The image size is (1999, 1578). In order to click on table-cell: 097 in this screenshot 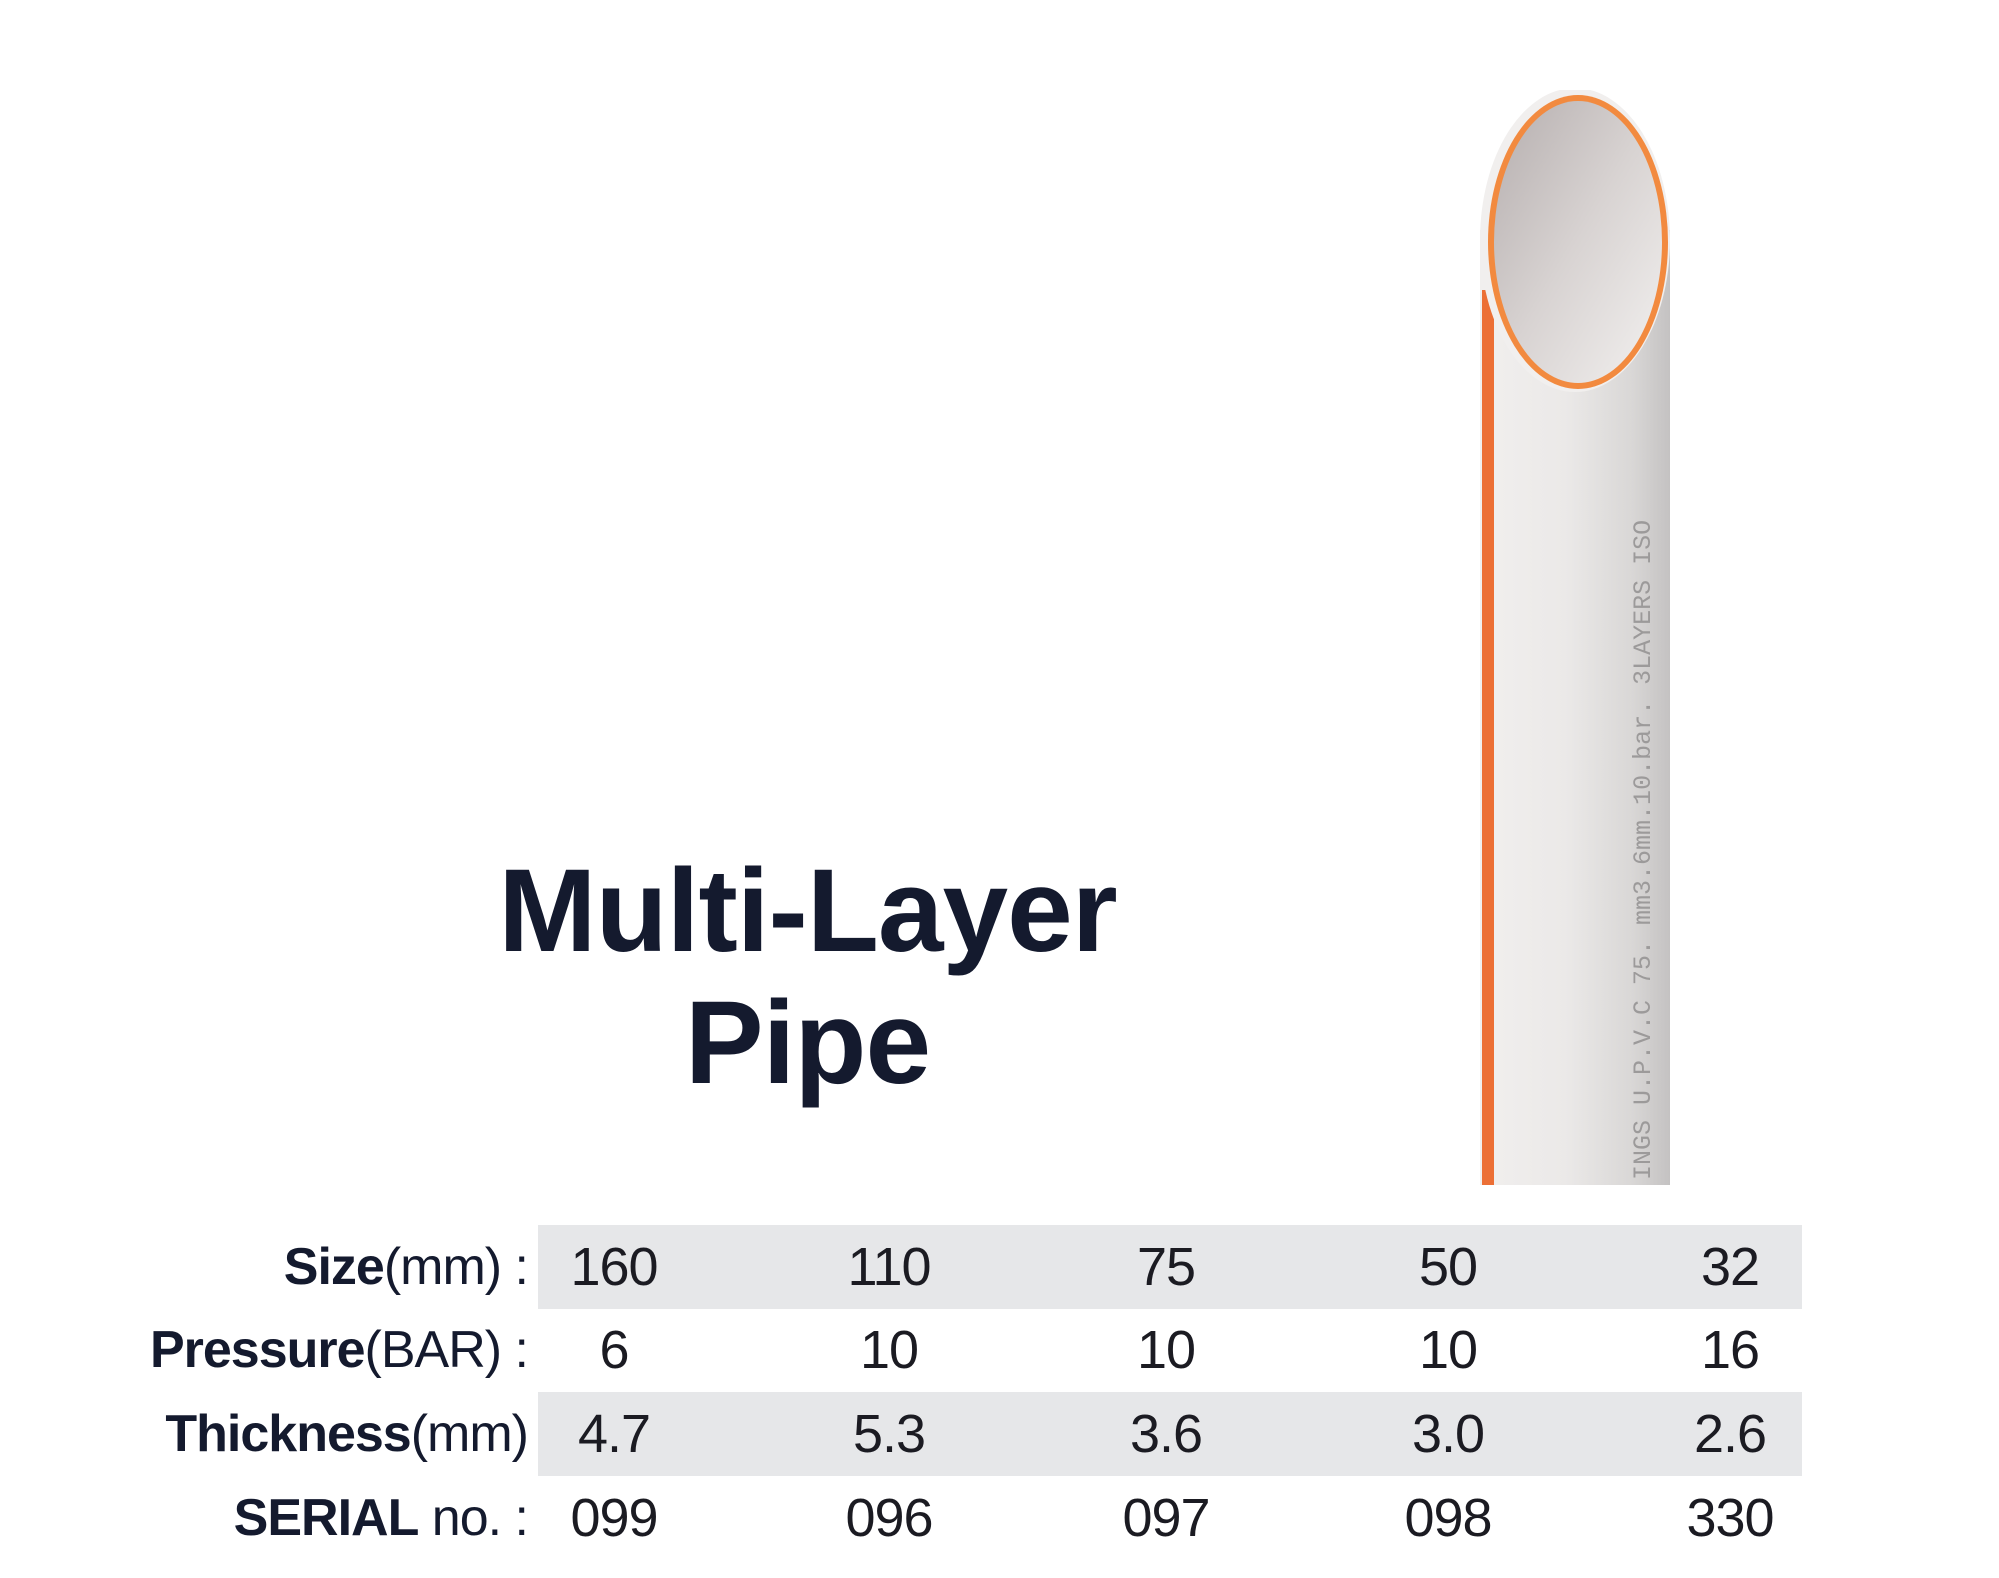, I will do `click(1166, 1518)`.